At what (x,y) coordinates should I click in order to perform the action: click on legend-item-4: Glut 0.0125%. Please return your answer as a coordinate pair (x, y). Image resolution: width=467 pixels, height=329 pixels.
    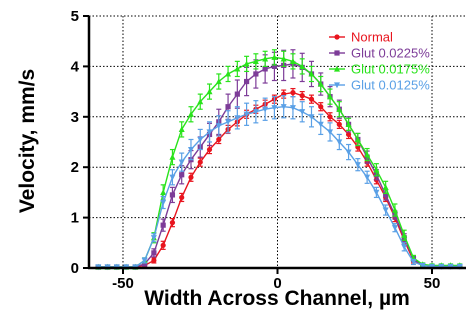
    Looking at the image, I should click on (379, 85).